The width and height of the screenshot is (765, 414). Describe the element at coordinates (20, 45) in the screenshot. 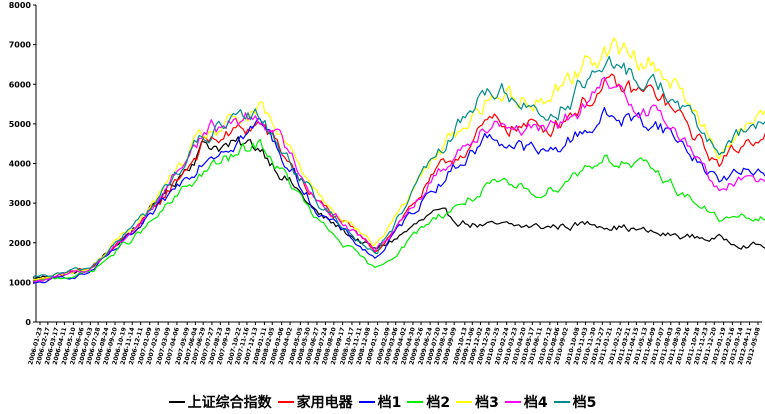

I see `y-tick-label: 7000` at that location.